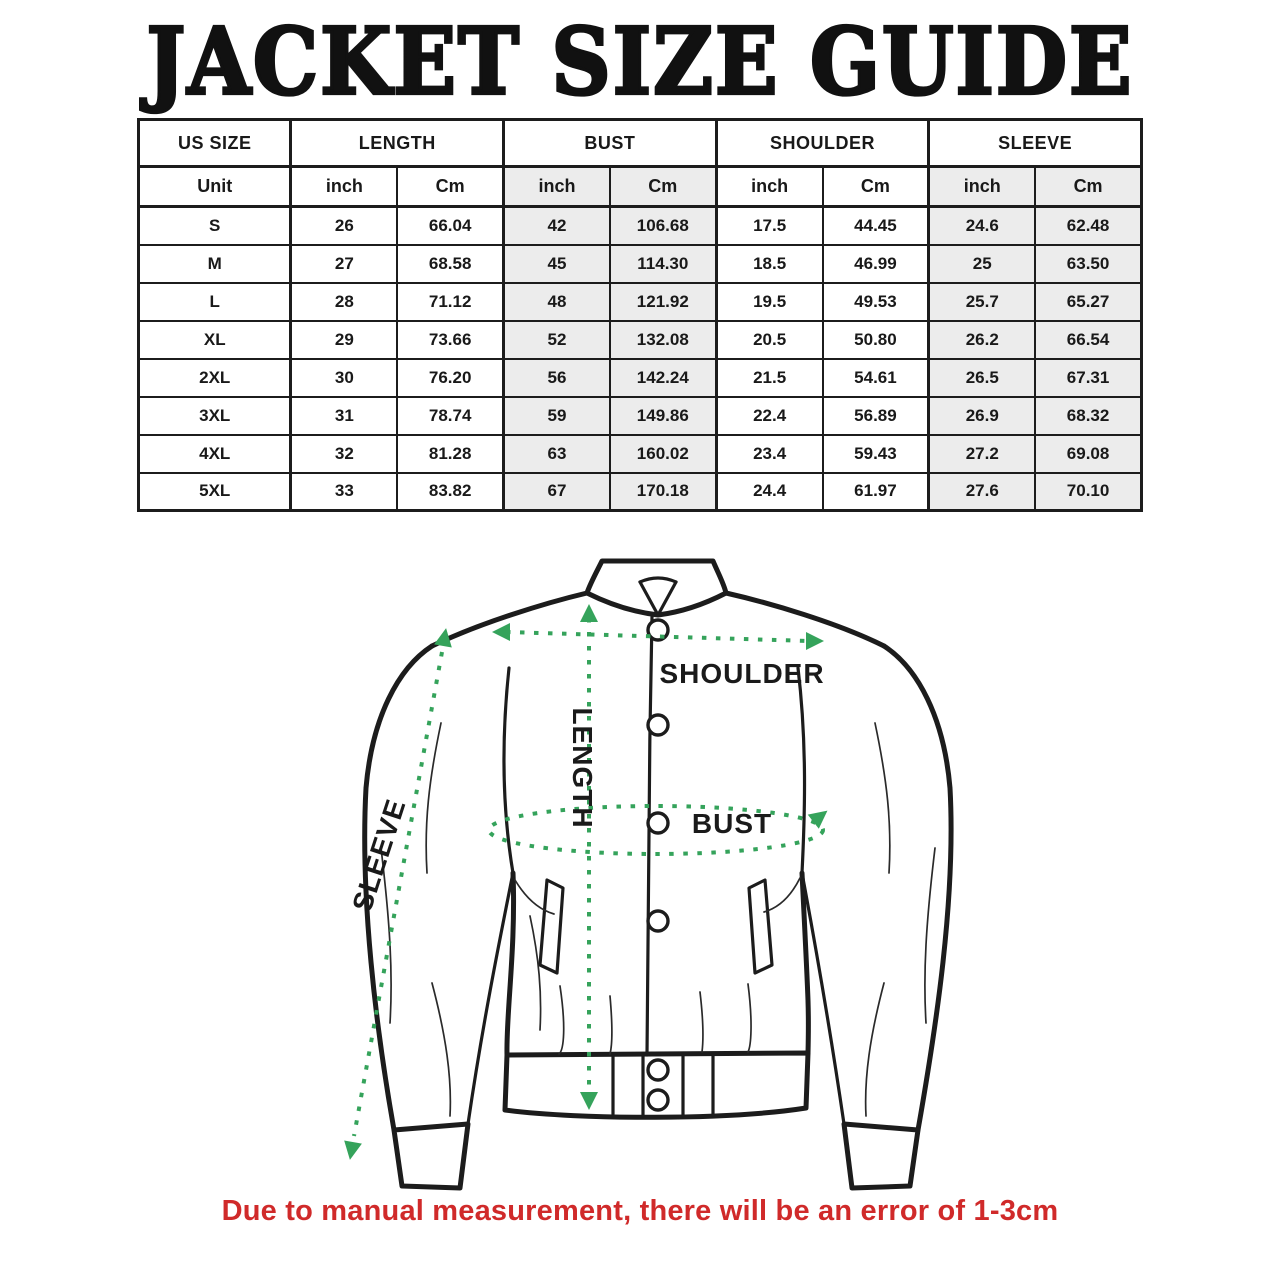 This screenshot has width=1280, height=1280. I want to click on size-row-xl: XL 29 73.66 52 132.08 20.5 50.80 26.2 66.54, so click(640, 339).